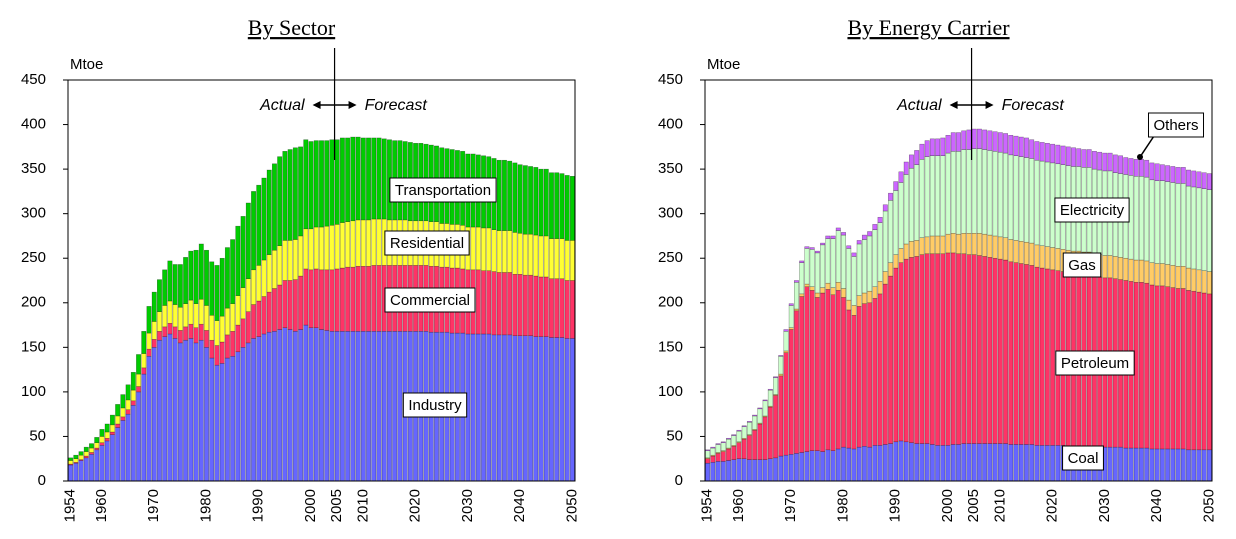 Image resolution: width=1236 pixels, height=539 pixels. Describe the element at coordinates (86, 64) in the screenshot. I see `y-axis-label: Mtoe` at that location.